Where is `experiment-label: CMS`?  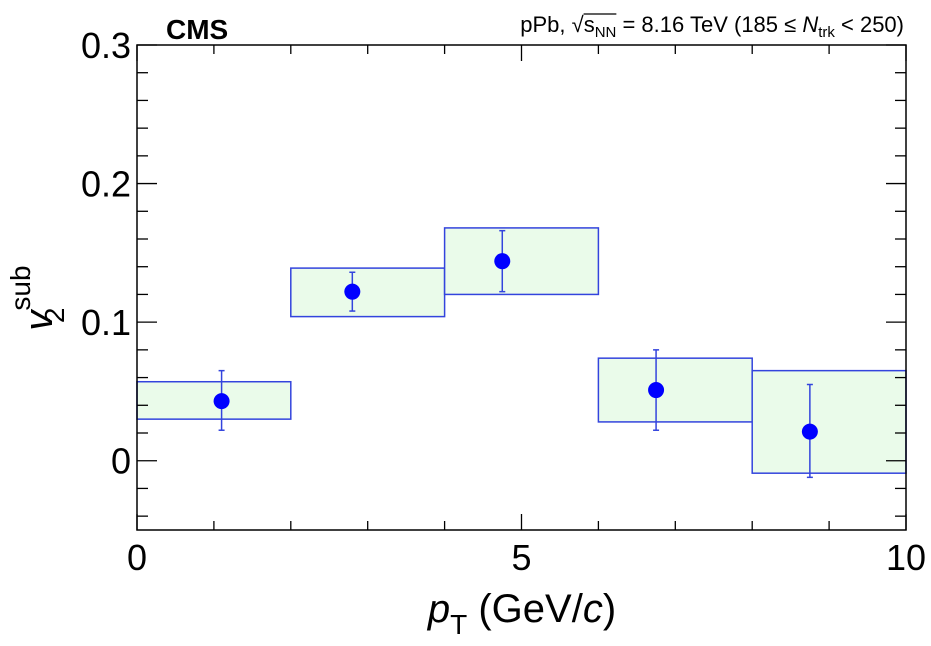 experiment-label: CMS is located at coordinates (197, 29).